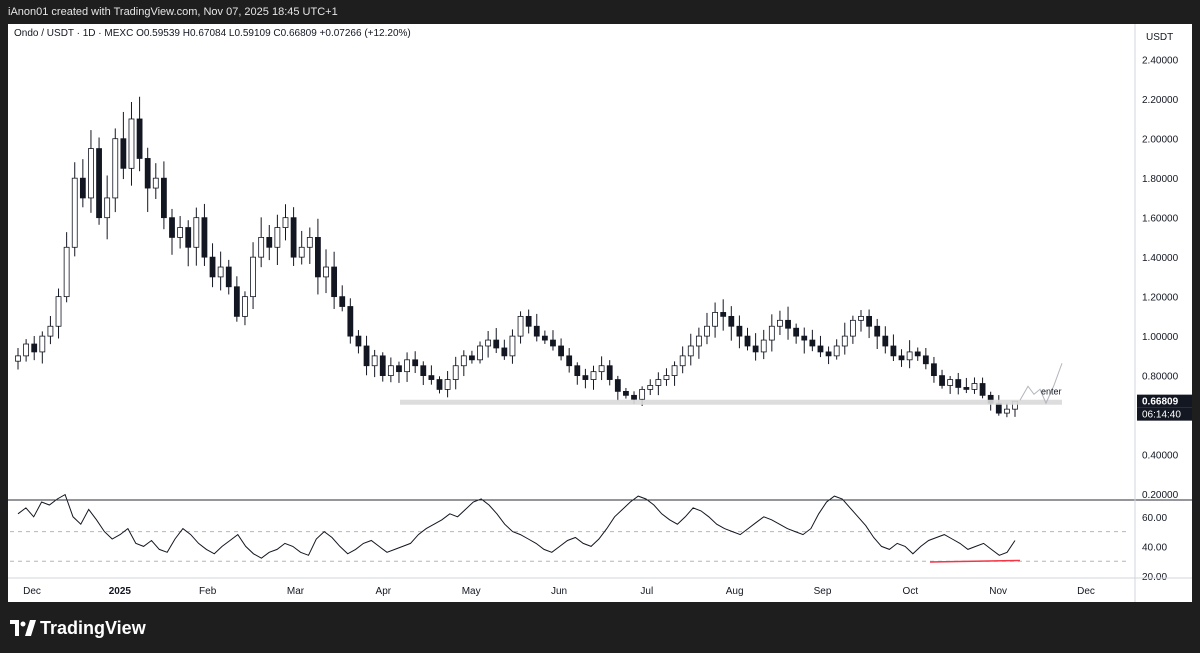 The height and width of the screenshot is (653, 1200). I want to click on rsi-divergence-line, so click(975, 561).